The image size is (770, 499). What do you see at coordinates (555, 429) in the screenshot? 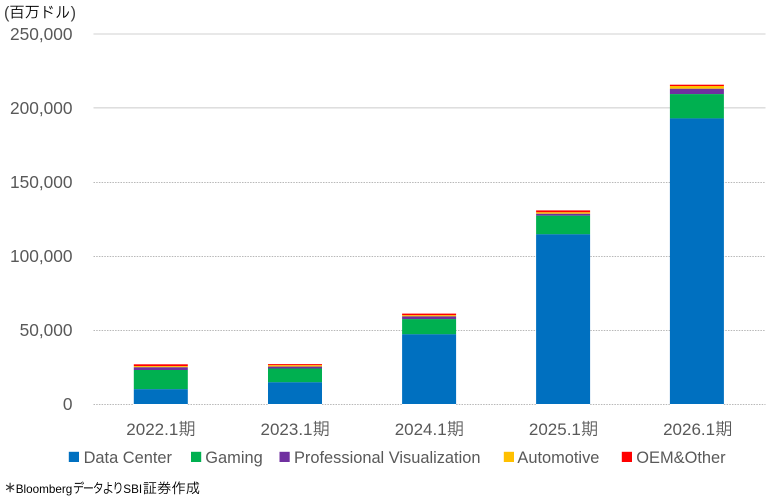
I see `svg-text: 2025.1` at bounding box center [555, 429].